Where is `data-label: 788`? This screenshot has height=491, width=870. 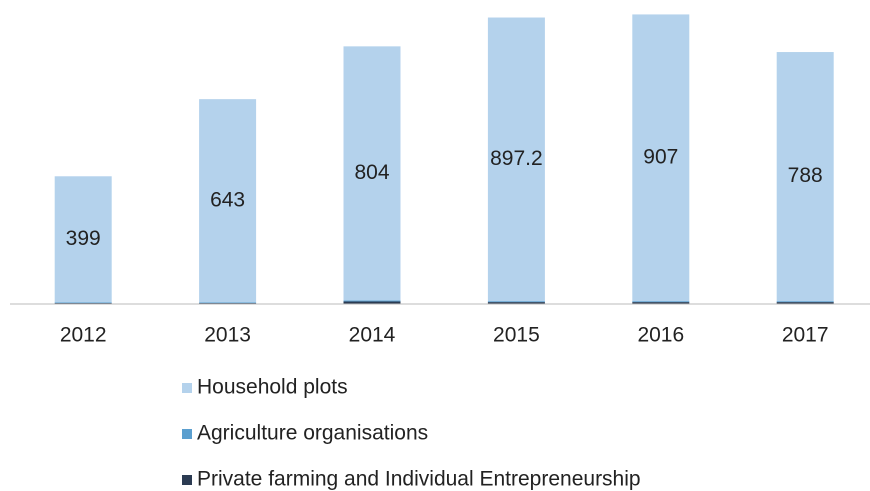
data-label: 788 is located at coordinates (805, 175).